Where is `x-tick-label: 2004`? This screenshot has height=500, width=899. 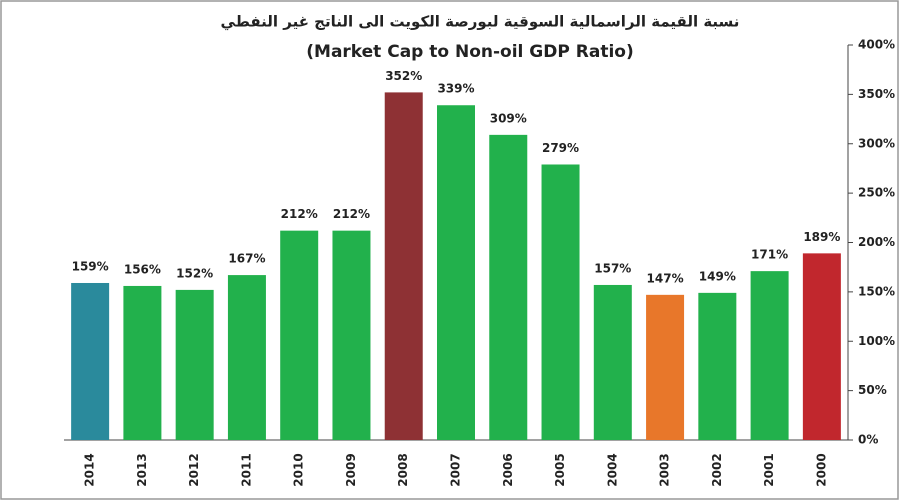 x-tick-label: 2004 is located at coordinates (612, 469).